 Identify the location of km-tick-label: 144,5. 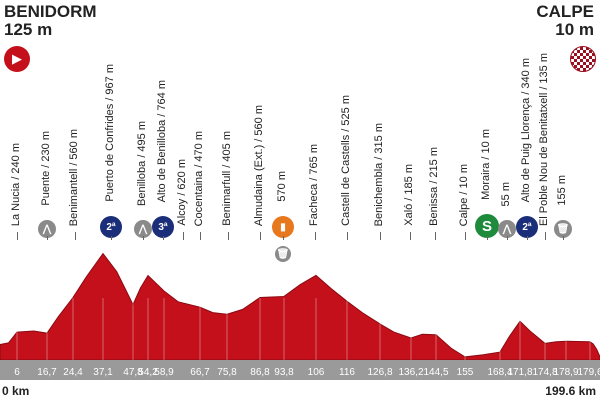
(436, 372).